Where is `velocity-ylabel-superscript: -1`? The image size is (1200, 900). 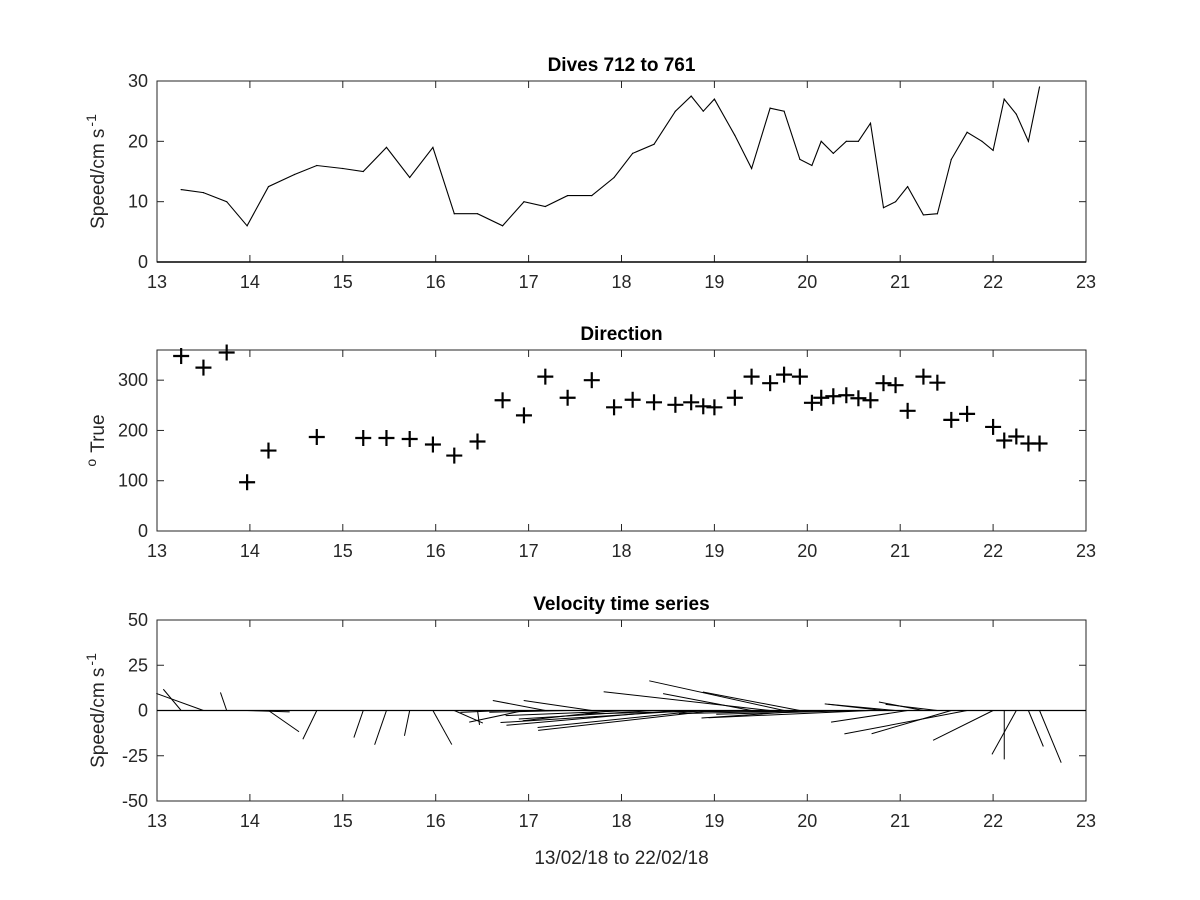
velocity-ylabel-superscript: -1 is located at coordinates (91, 659).